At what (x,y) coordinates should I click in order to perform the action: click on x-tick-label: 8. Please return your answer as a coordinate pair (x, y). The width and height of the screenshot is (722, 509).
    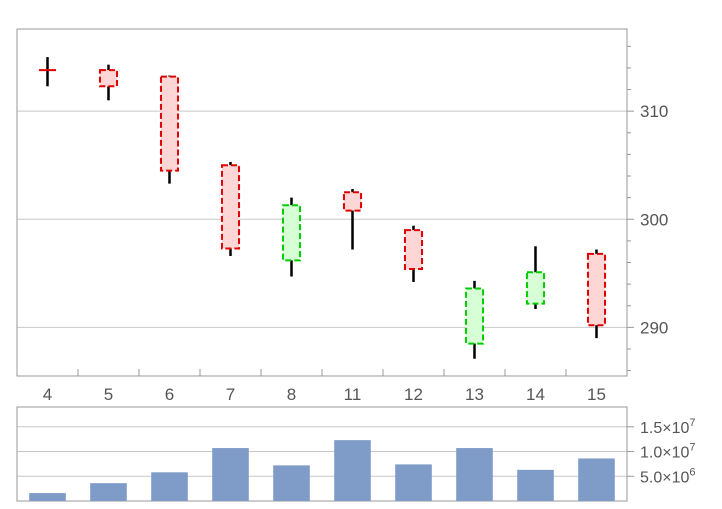
    Looking at the image, I should click on (291, 394).